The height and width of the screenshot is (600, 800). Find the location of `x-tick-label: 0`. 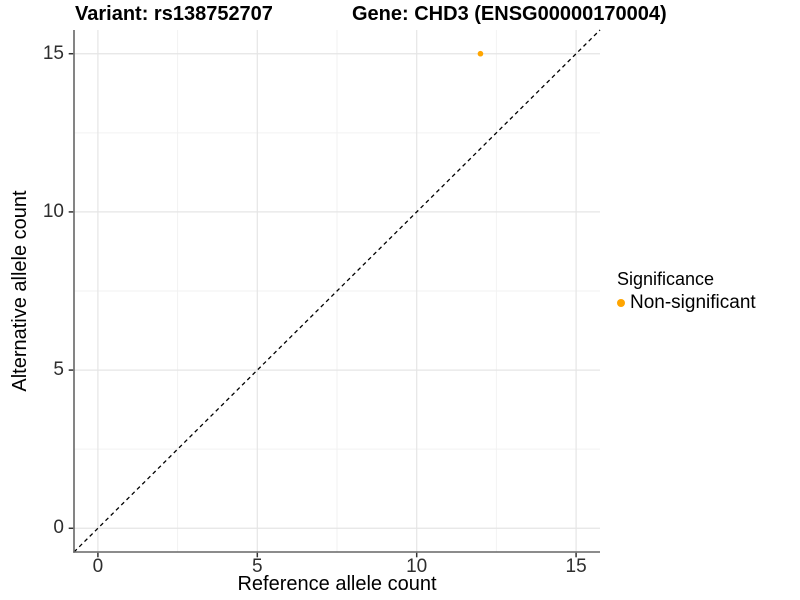

x-tick-label: 0 is located at coordinates (98, 566).